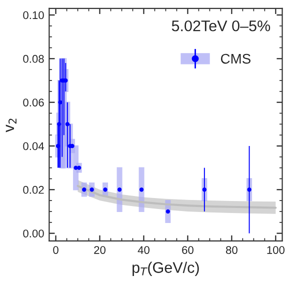 This screenshot has height=291, width=291. Describe the element at coordinates (276, 250) in the screenshot. I see `x-tick-label: 100` at that location.